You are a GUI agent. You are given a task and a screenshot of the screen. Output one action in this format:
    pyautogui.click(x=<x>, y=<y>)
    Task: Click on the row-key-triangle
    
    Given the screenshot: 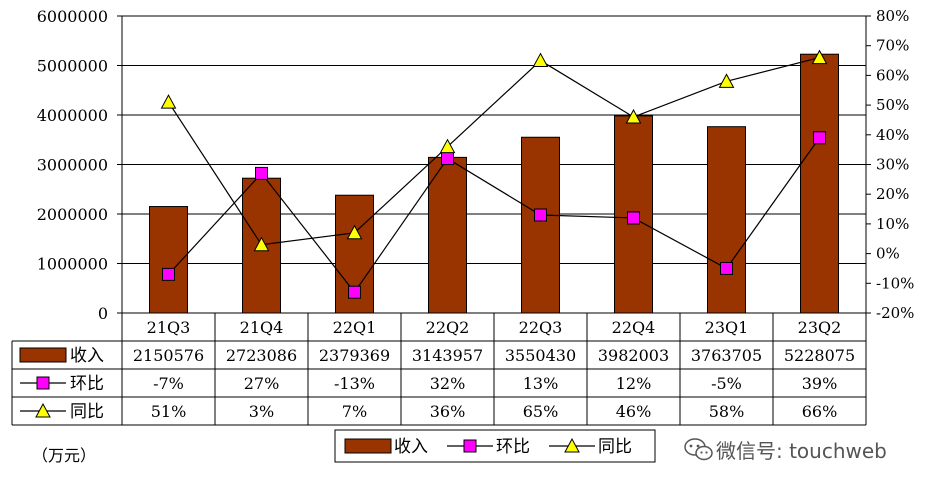 What is the action you would take?
    pyautogui.click(x=43, y=410)
    